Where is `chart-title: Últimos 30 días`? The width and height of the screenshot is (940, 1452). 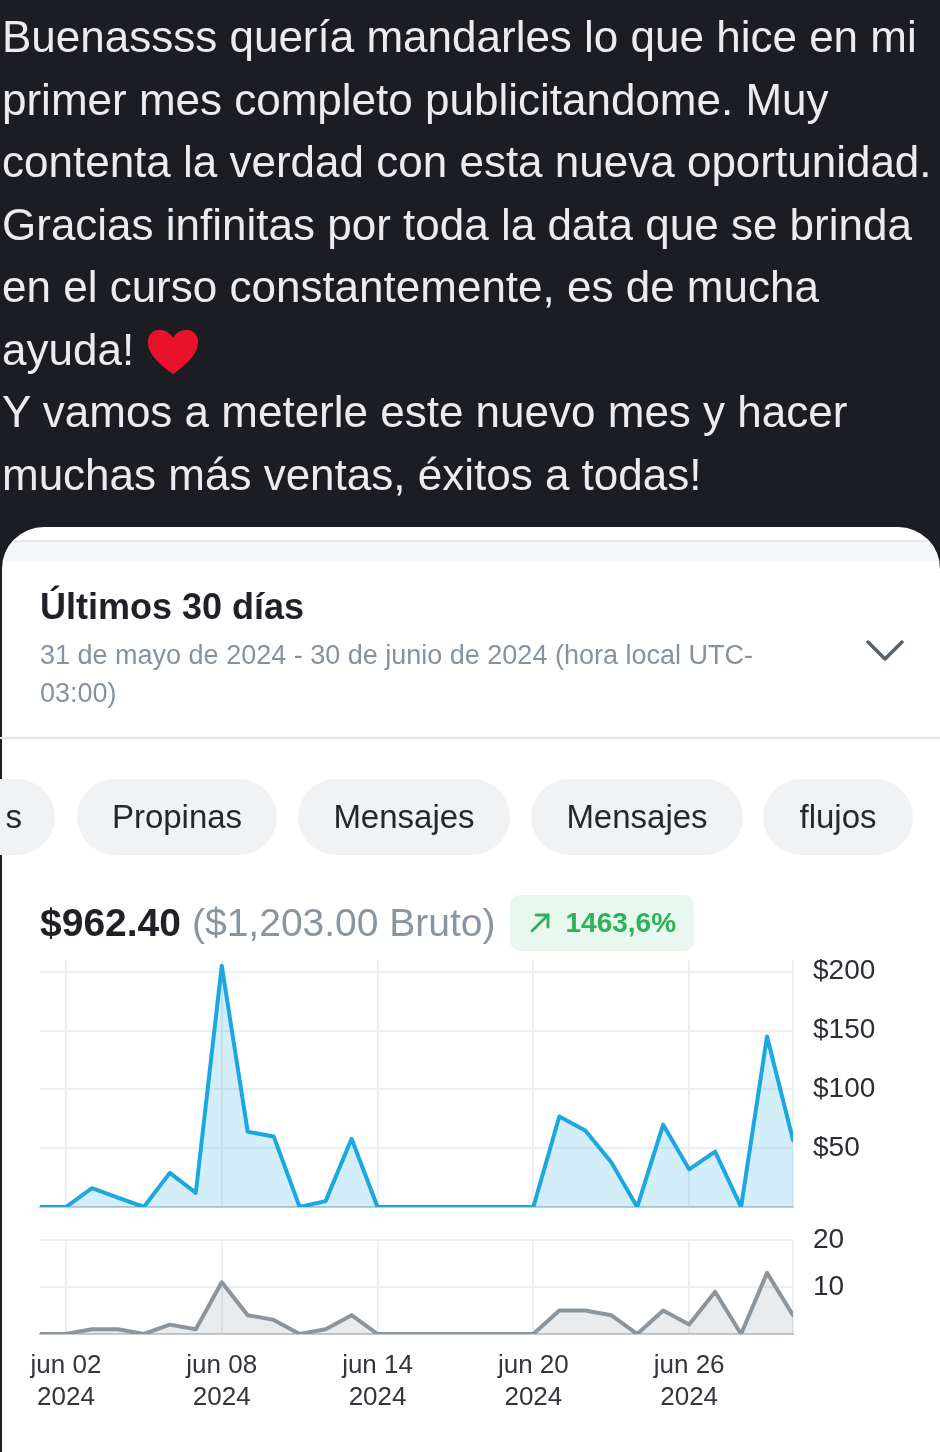 chart-title: Últimos 30 días is located at coordinates (172, 606).